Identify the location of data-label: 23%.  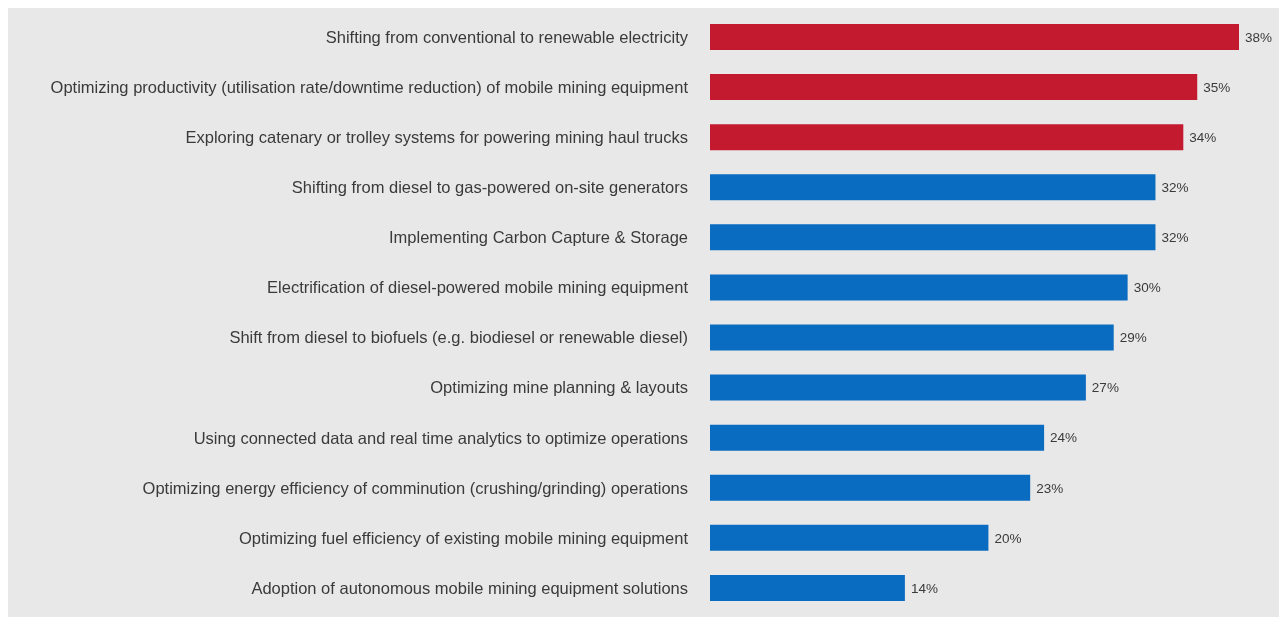
(1050, 488).